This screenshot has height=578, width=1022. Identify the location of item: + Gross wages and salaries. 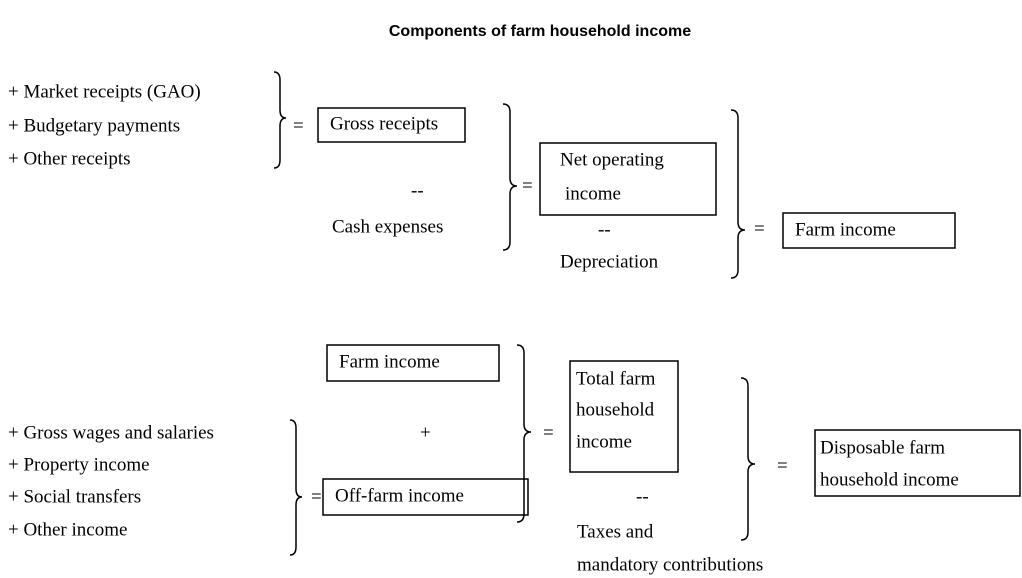
(111, 432).